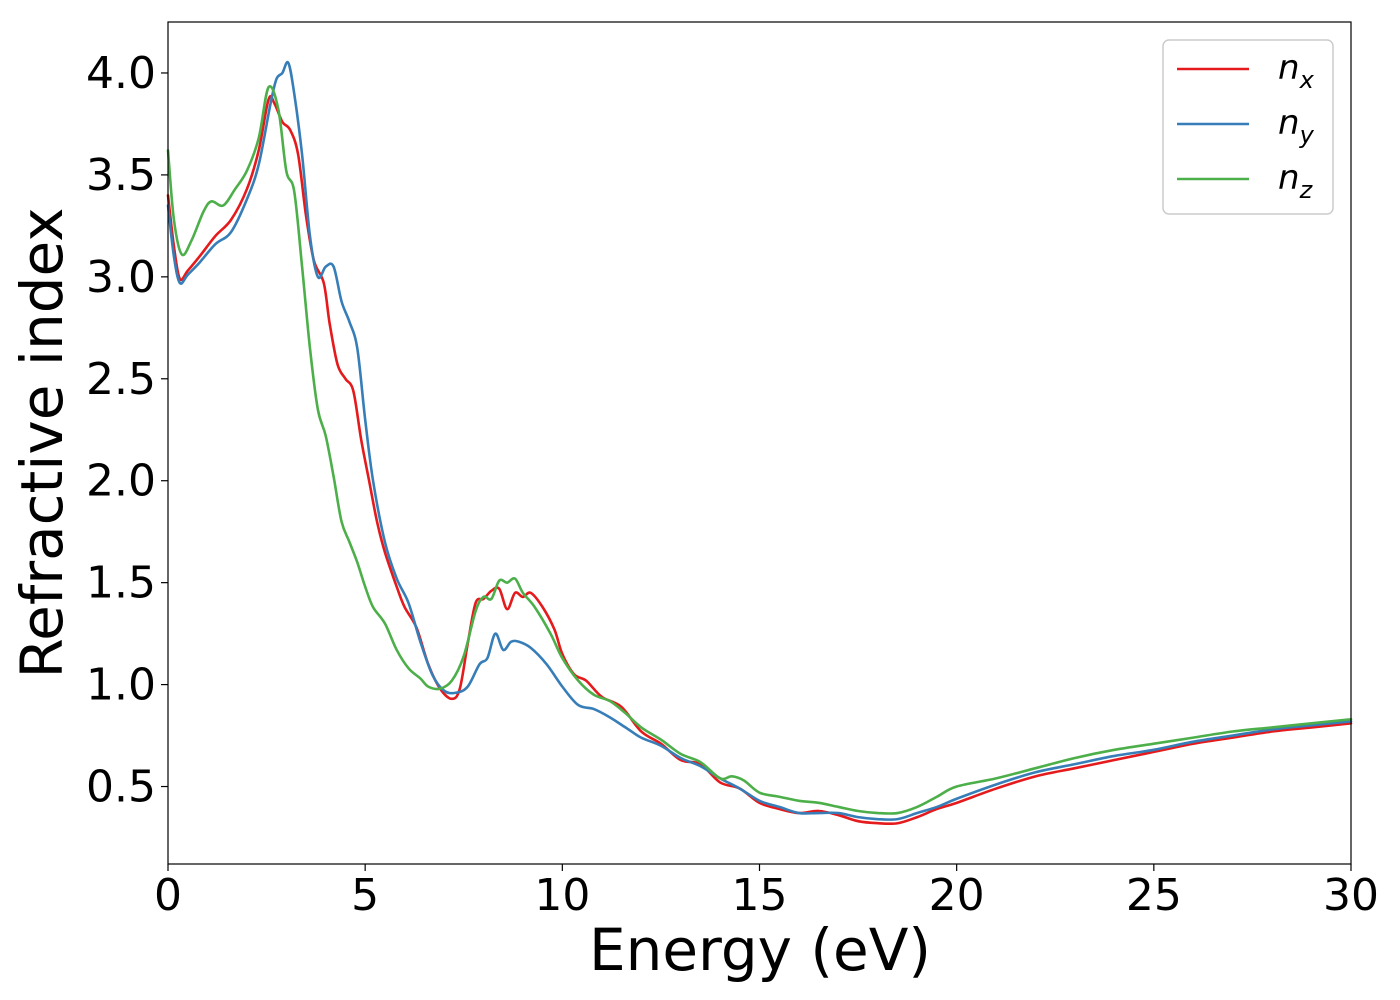  I want to click on y-tick-label: 1.5, so click(121, 583).